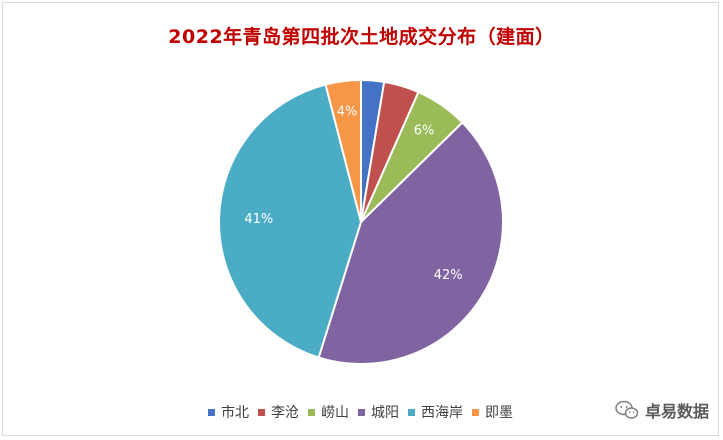 The height and width of the screenshot is (440, 723). What do you see at coordinates (258, 219) in the screenshot?
I see `slice-label-4: 41%` at bounding box center [258, 219].